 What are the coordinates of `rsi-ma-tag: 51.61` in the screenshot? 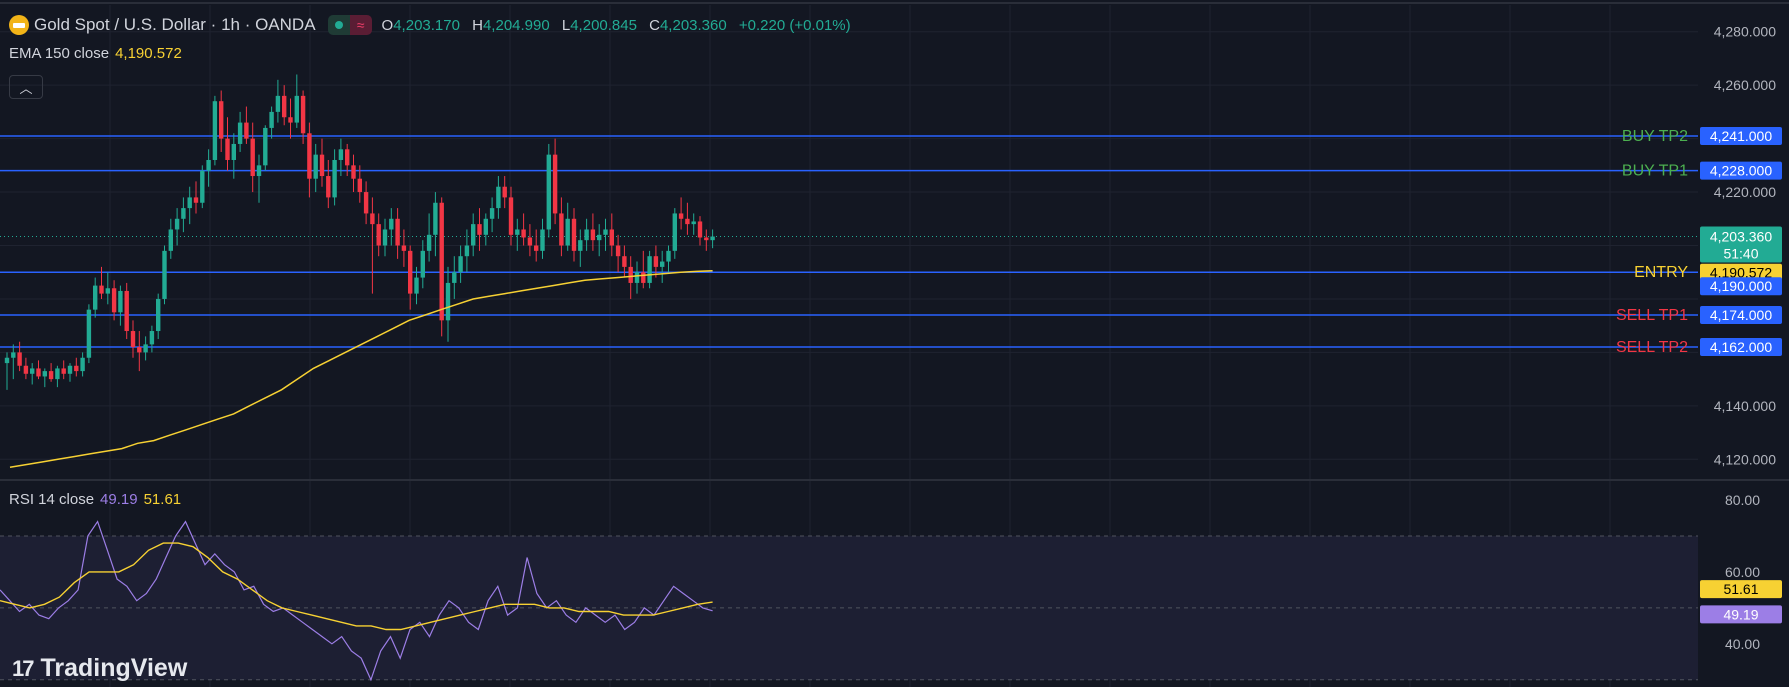 It's located at (1740, 589).